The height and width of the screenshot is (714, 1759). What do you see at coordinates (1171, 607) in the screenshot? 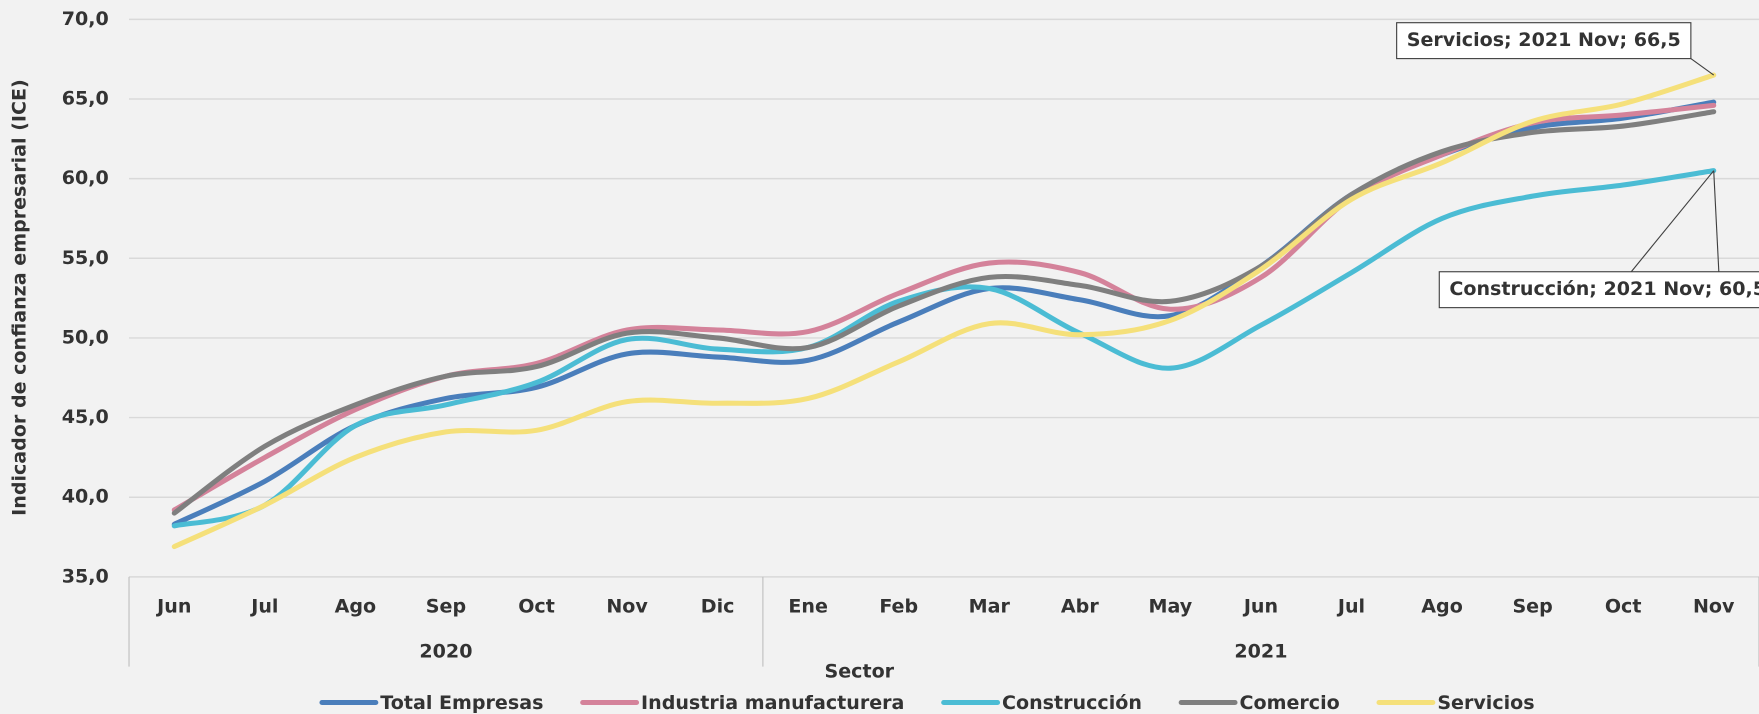
I see `x-tick-label: May` at bounding box center [1171, 607].